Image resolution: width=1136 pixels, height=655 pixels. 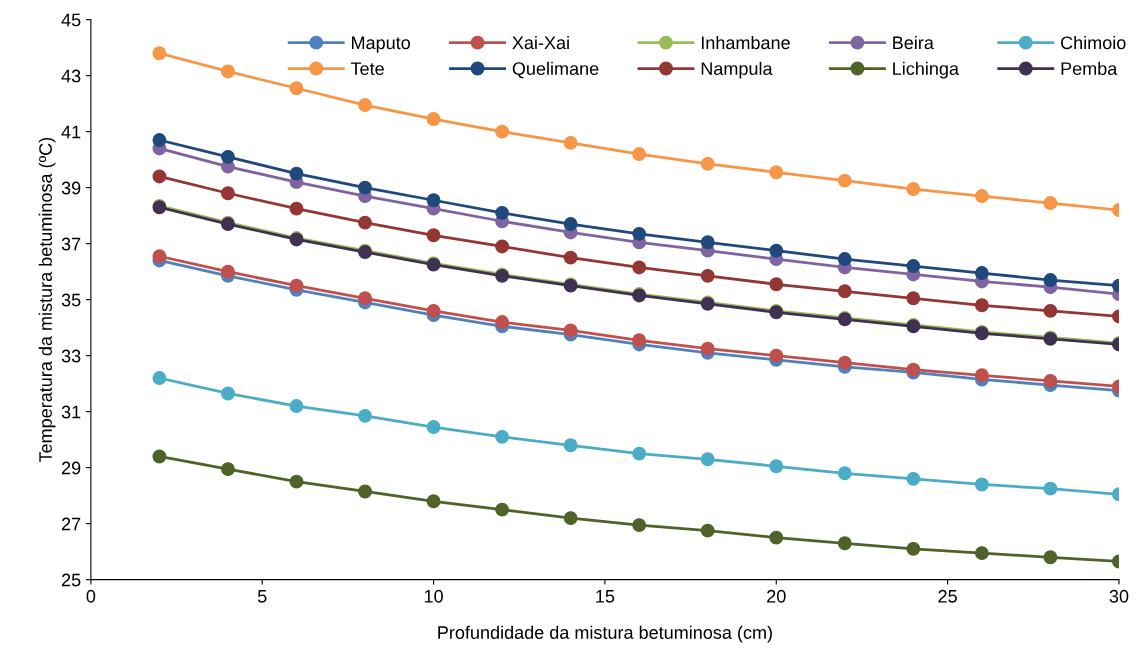 I want to click on legend-label: Pemba, so click(x=1089, y=68).